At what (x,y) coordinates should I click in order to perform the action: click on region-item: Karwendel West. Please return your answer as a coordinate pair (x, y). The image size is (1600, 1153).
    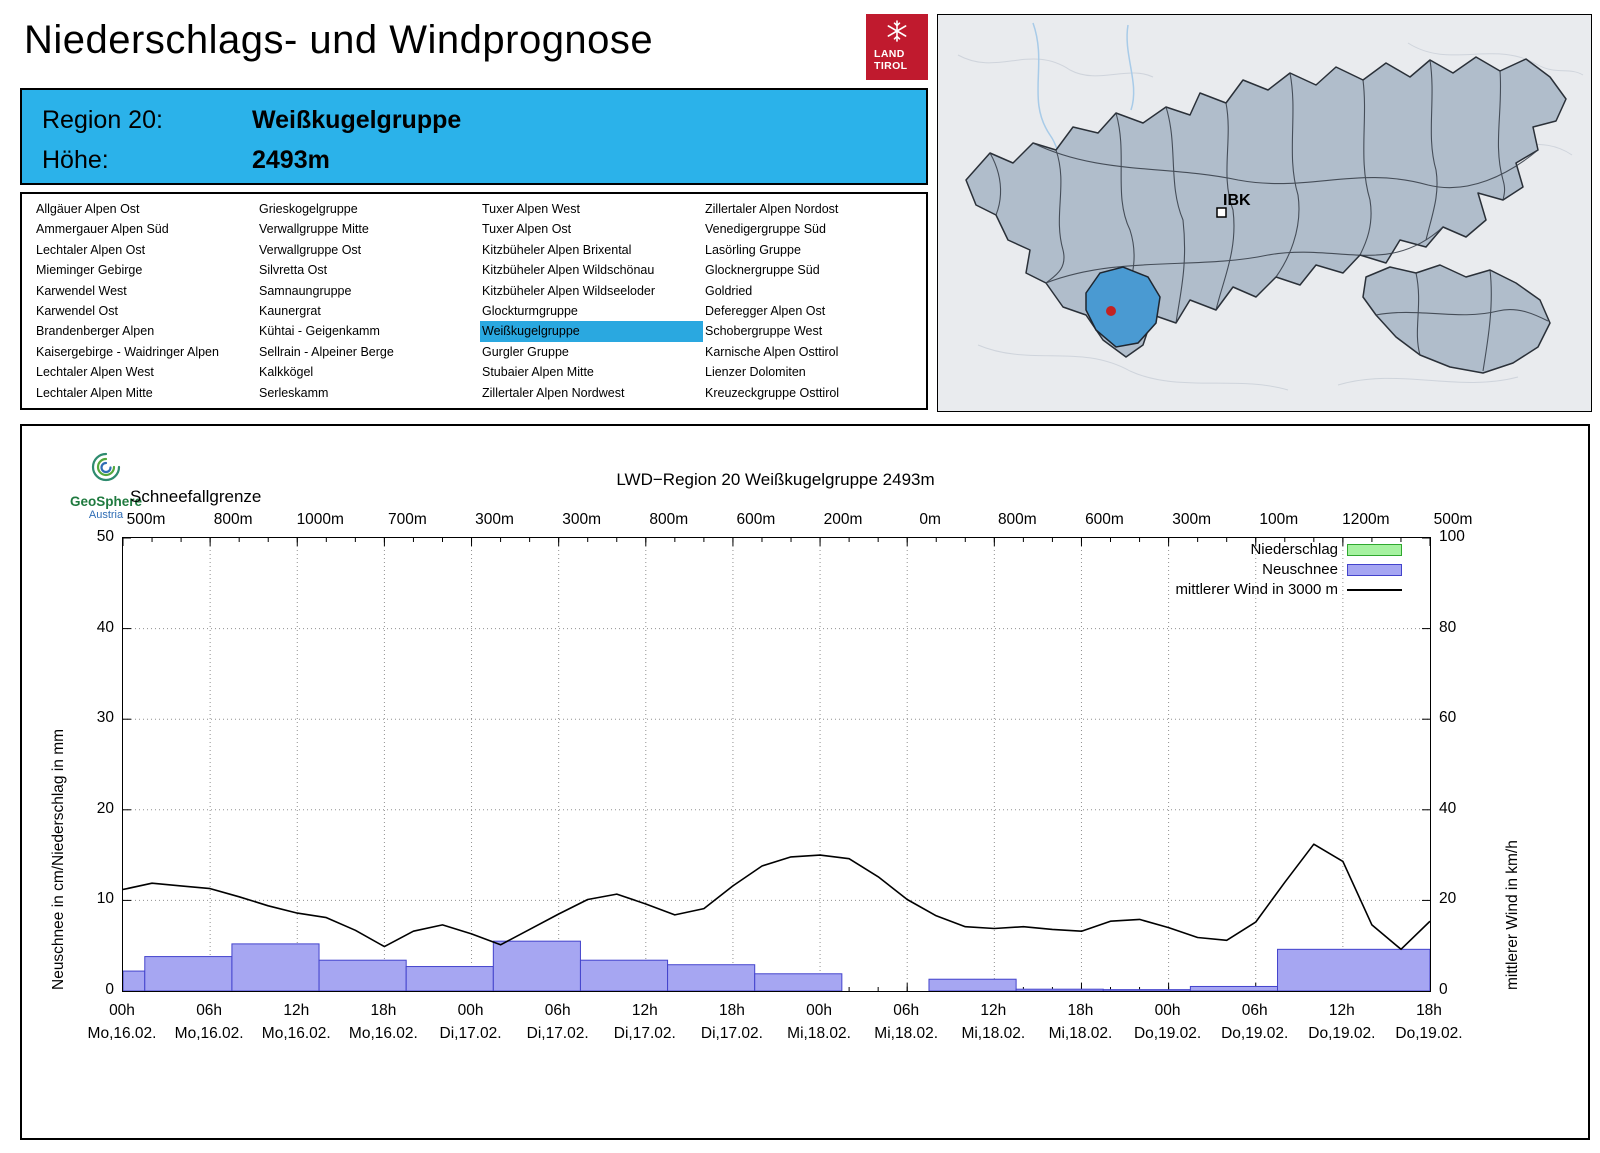
    Looking at the image, I should click on (81, 290).